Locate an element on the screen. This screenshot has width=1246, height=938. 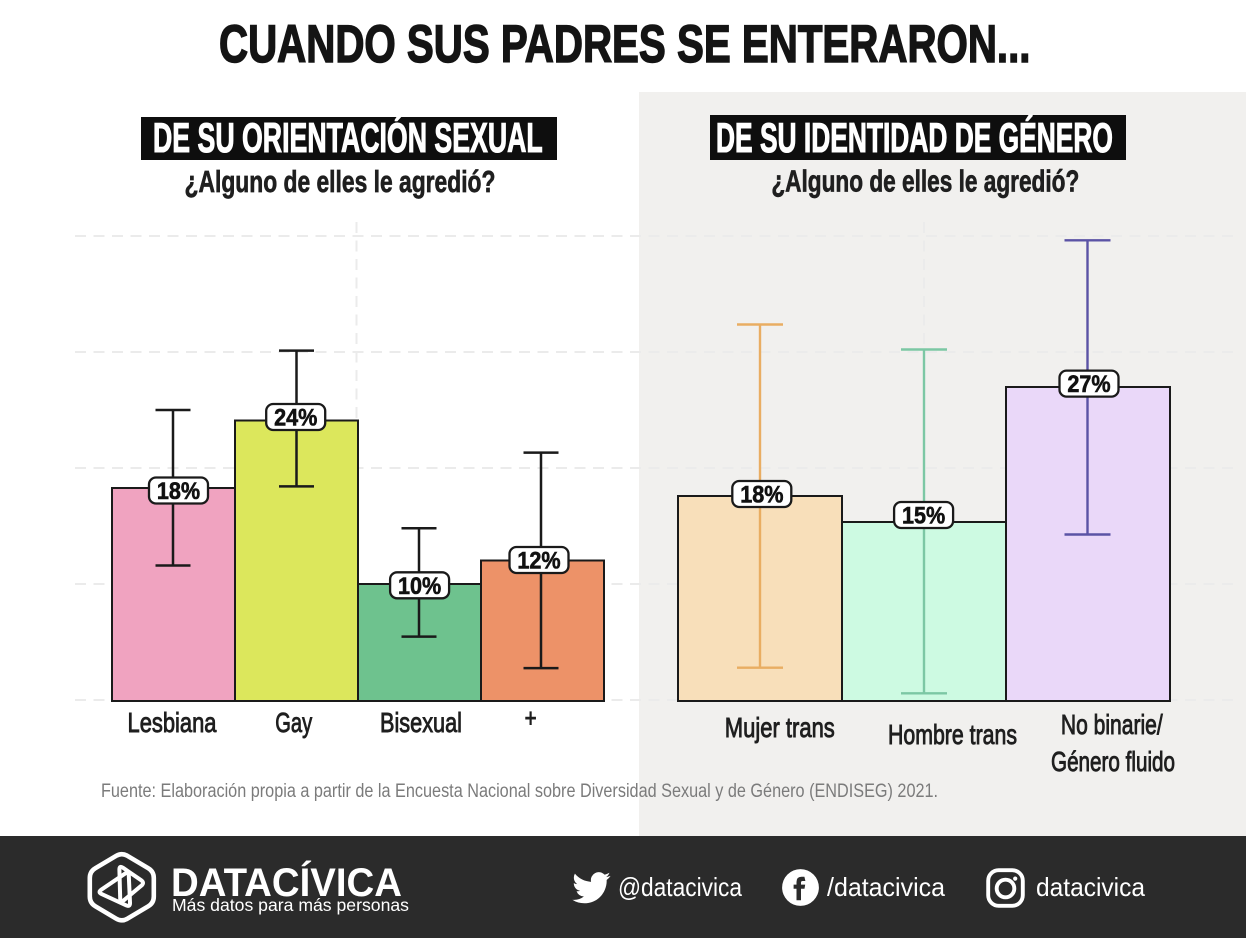
svg-text: DE SU IDENTIDAD DE GÉNERO is located at coordinates (914, 138).